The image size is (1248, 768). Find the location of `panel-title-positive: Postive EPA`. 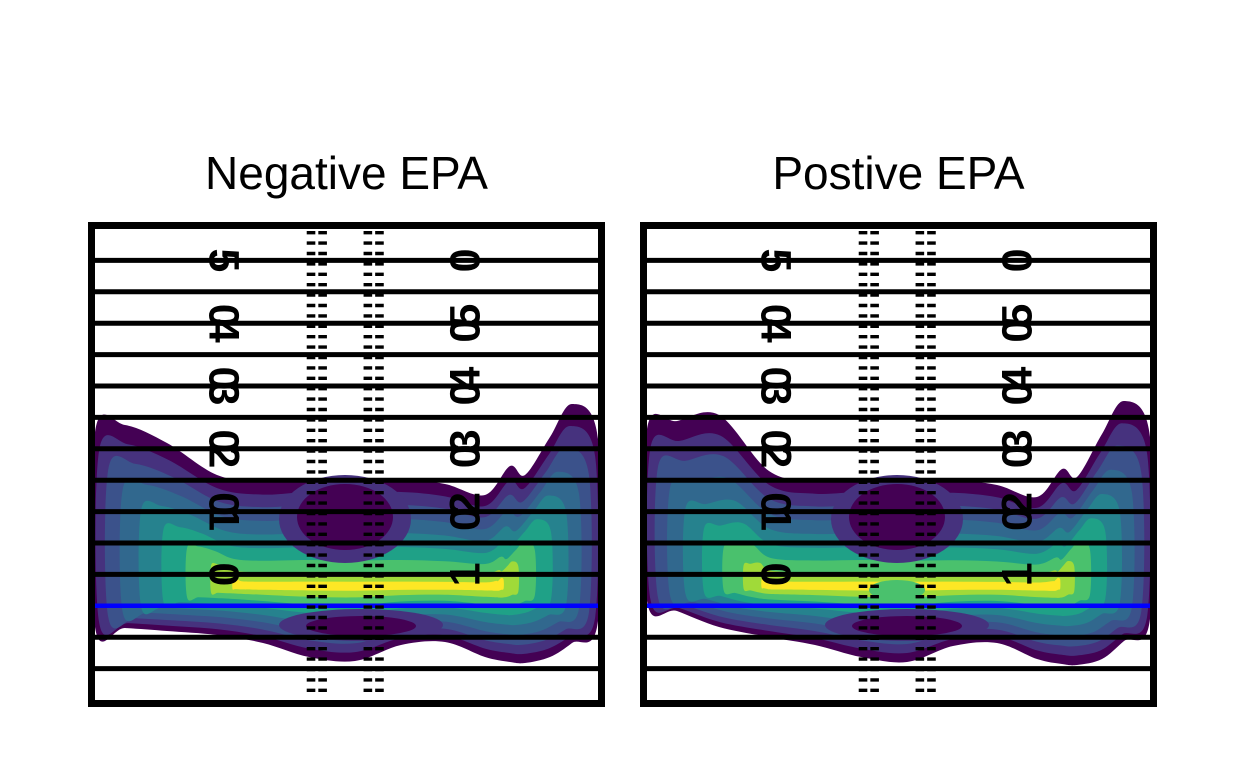

panel-title-positive: Postive EPA is located at coordinates (898, 173).